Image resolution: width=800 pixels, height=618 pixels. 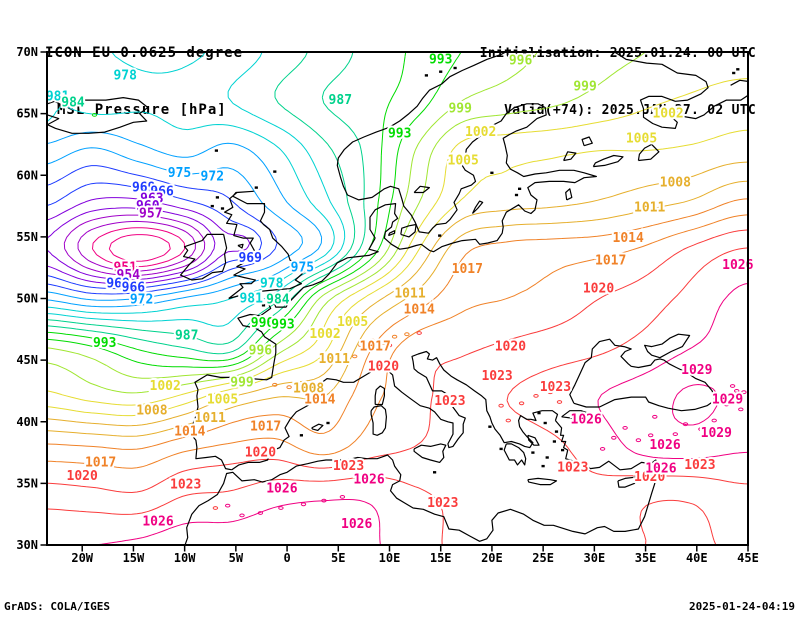 I want to click on lat-tick-label: 35N, so click(x=27, y=483).